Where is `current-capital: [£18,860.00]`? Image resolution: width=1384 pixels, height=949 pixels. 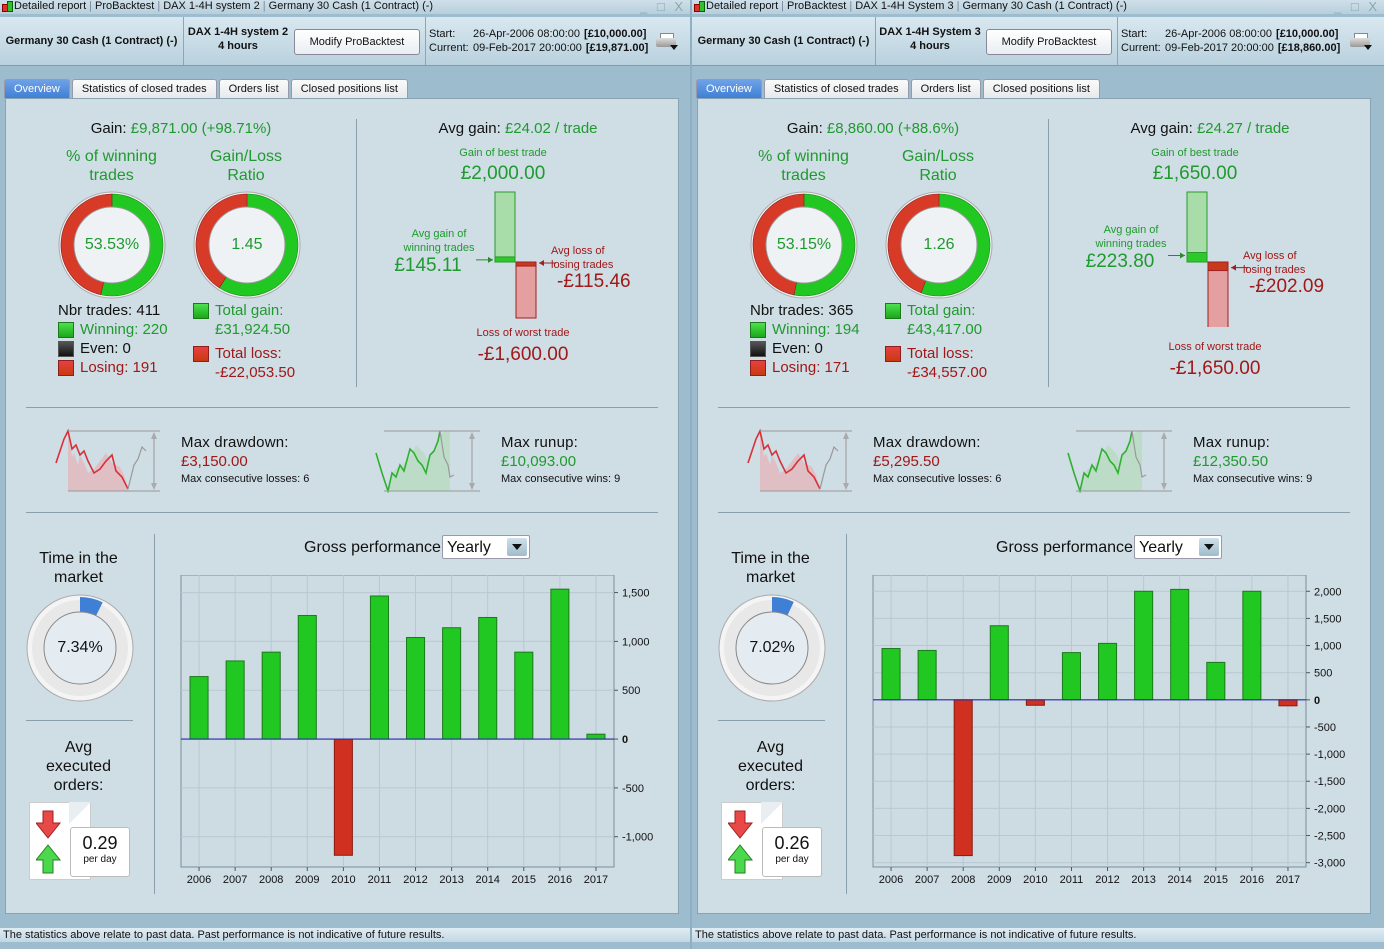
current-capital: [£18,860.00] is located at coordinates (1309, 48).